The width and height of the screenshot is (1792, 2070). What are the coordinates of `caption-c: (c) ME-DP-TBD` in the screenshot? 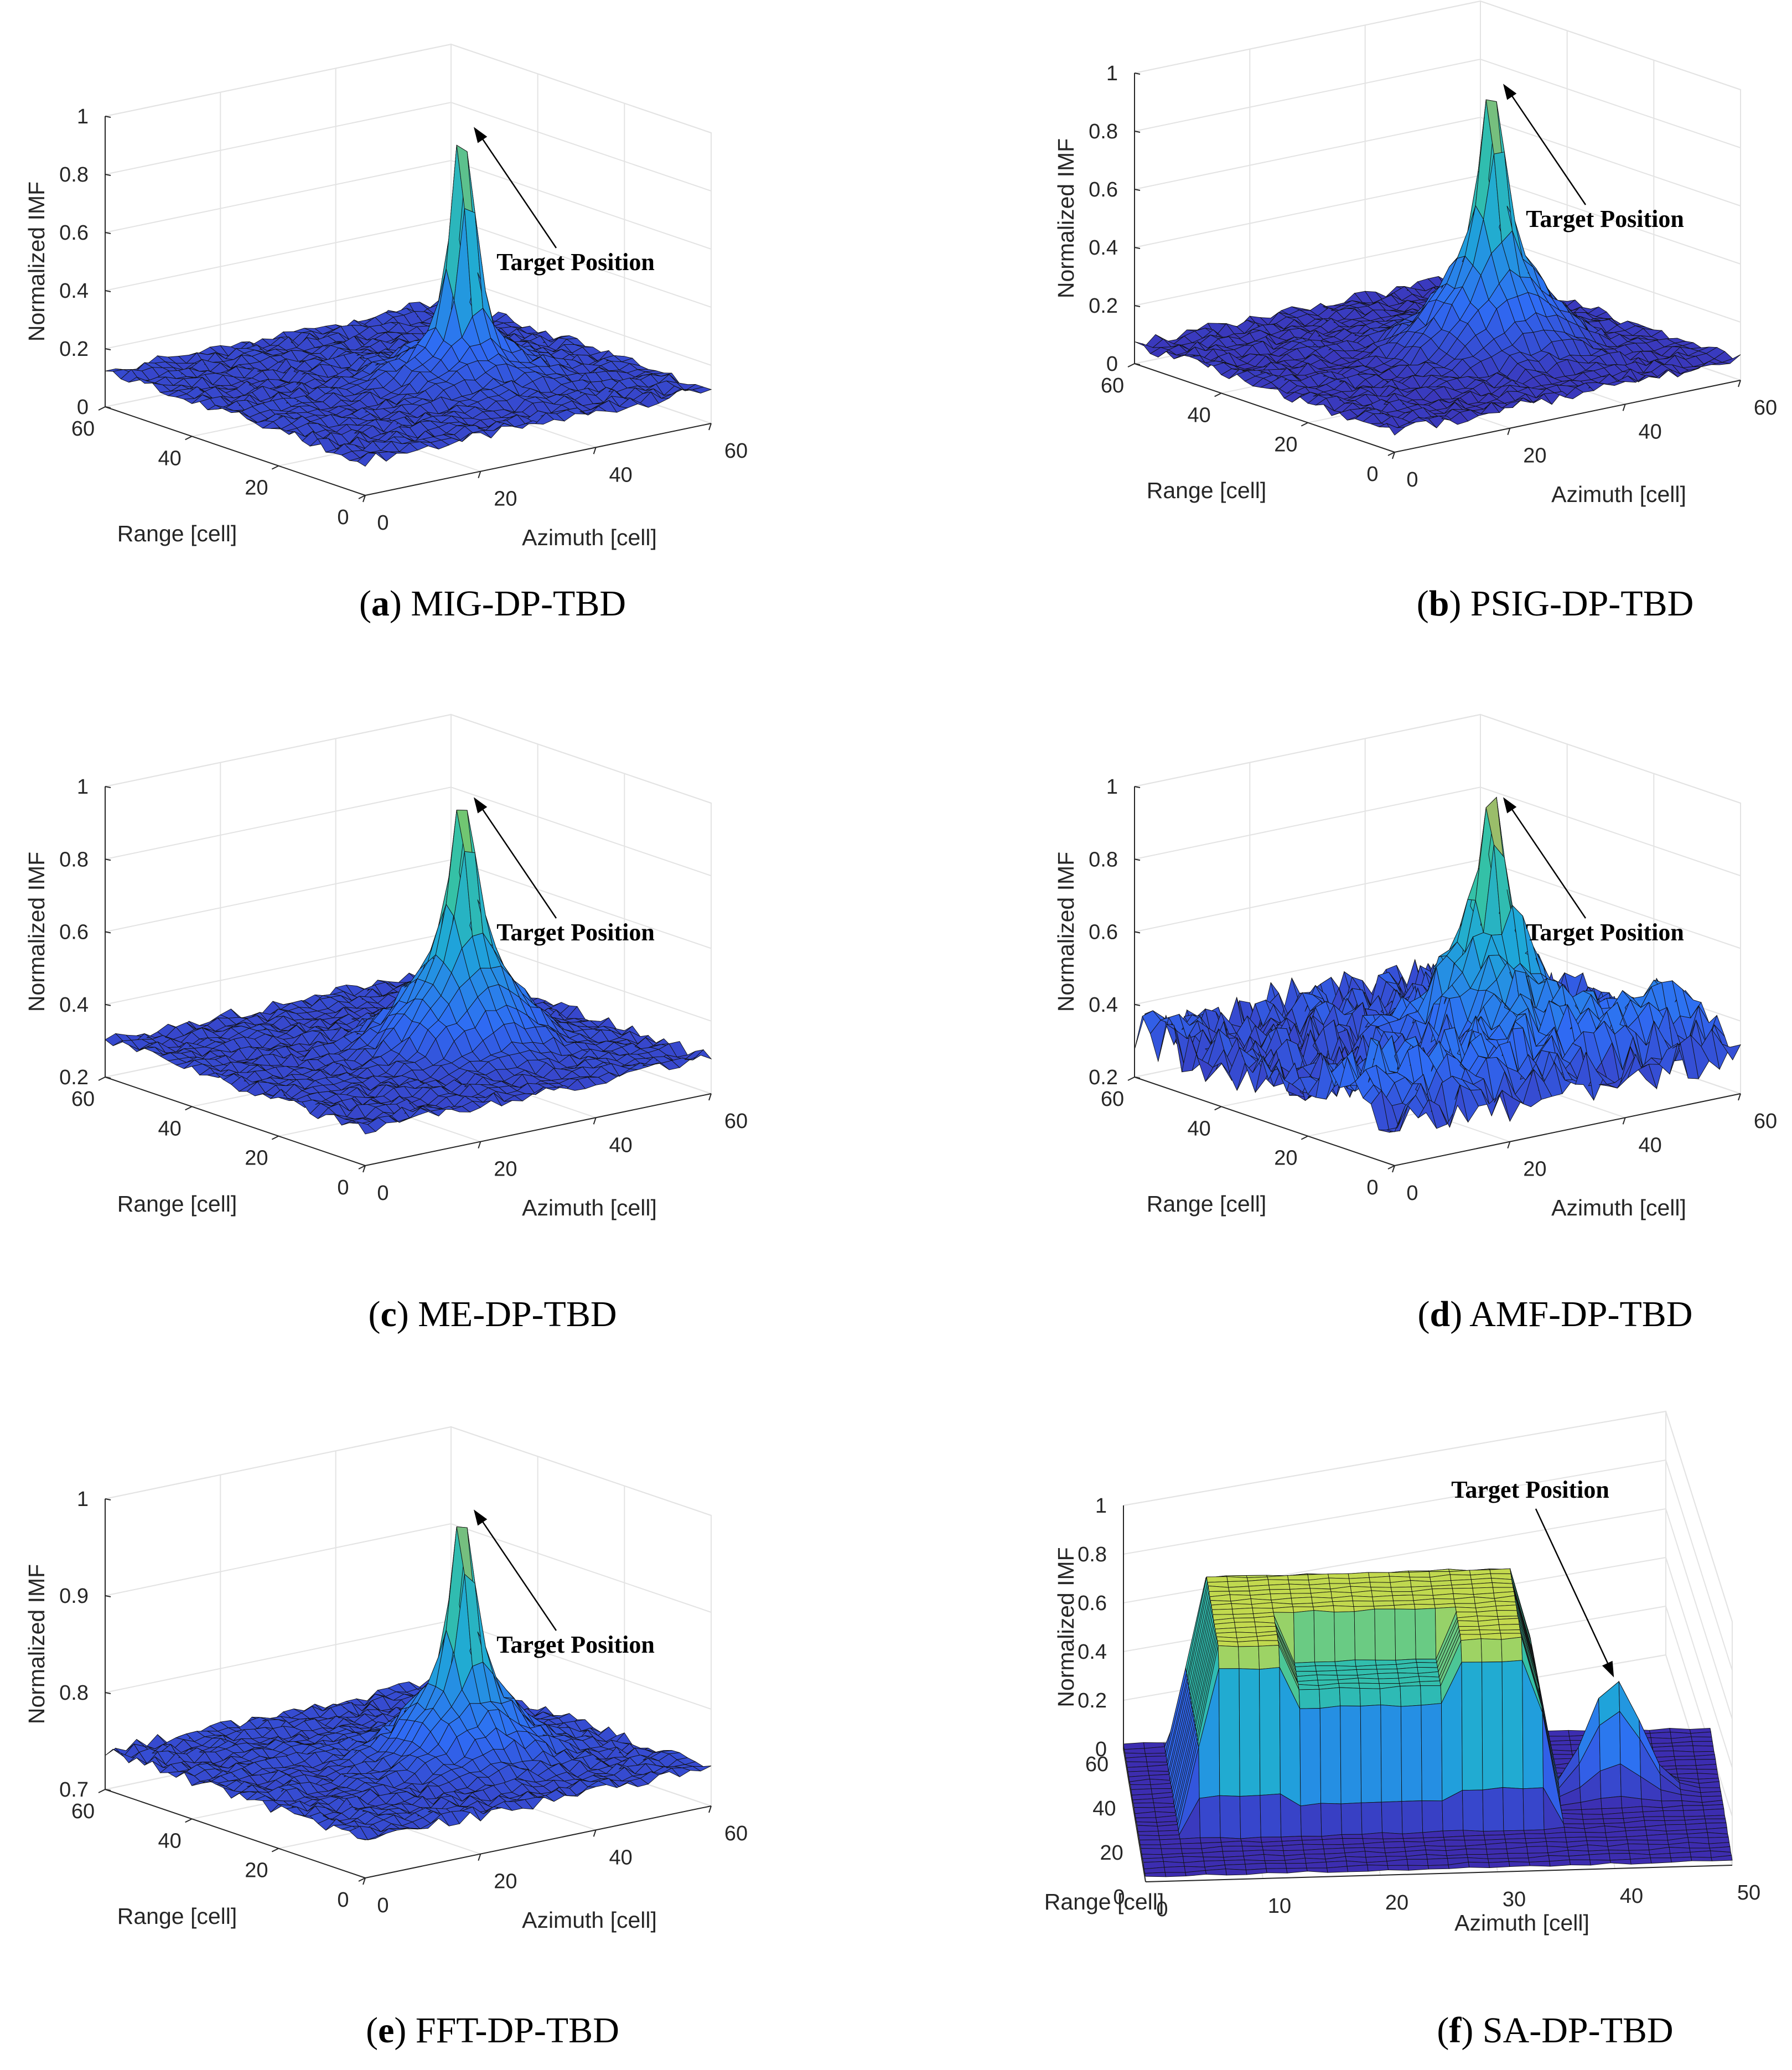 It's located at (492, 1314).